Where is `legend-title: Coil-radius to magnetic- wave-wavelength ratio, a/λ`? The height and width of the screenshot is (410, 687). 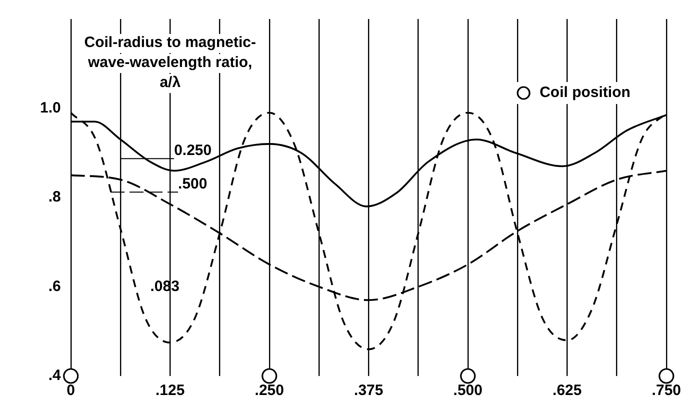 legend-title: Coil-radius to magnetic- wave-wavelength ratio, a/λ is located at coordinates (170, 63).